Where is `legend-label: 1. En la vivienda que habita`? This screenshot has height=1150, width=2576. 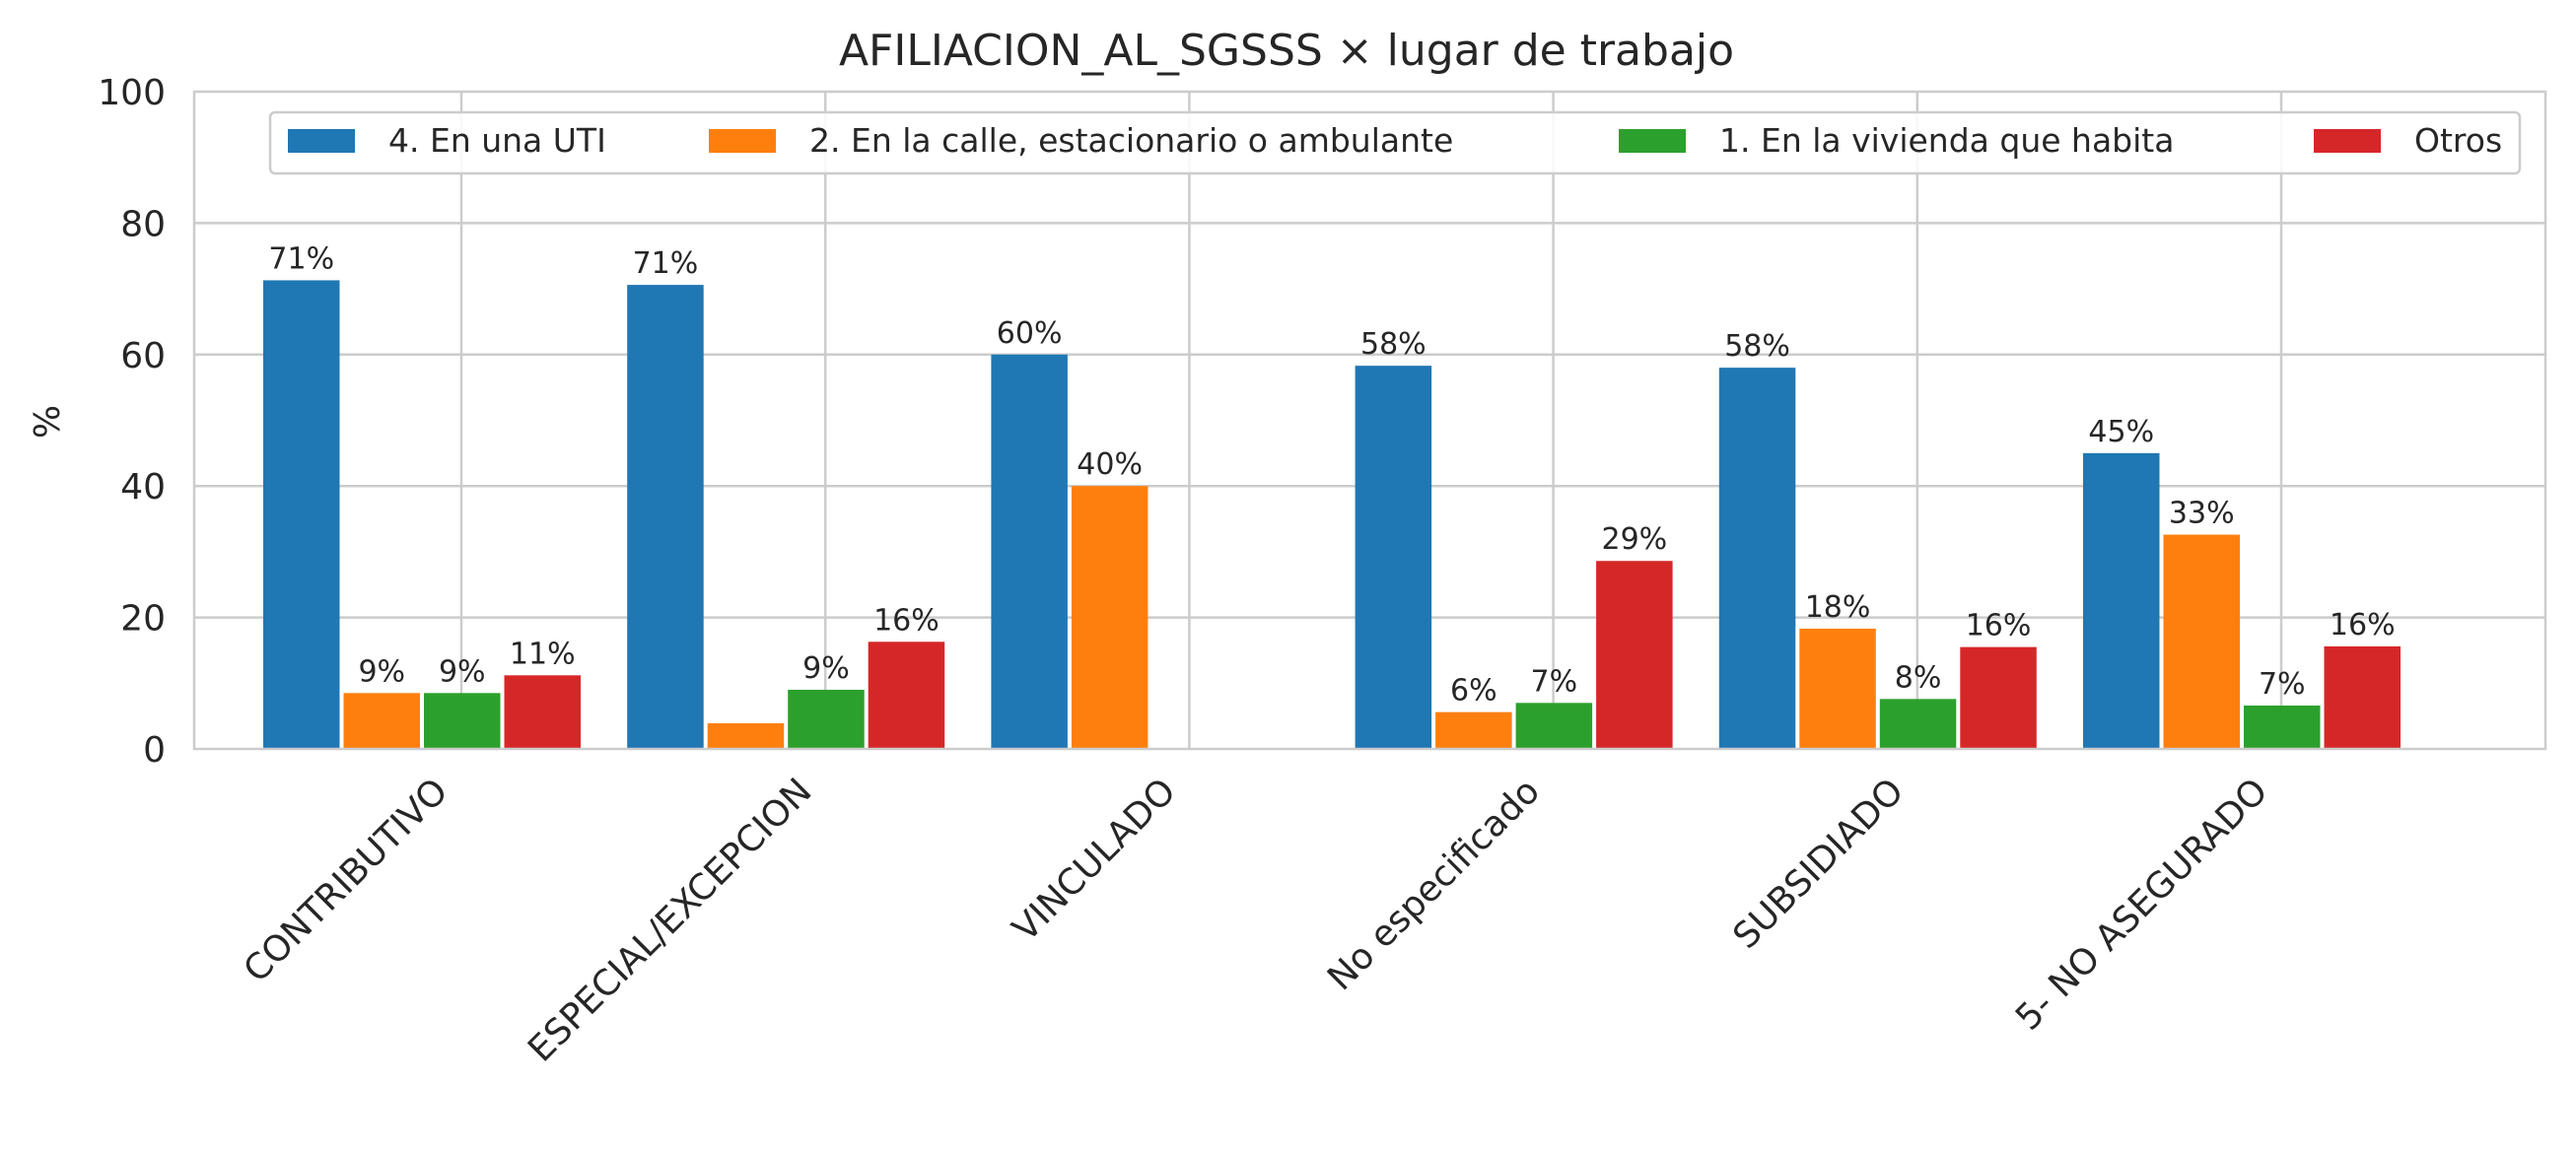 legend-label: 1. En la vivienda que habita is located at coordinates (1947, 140).